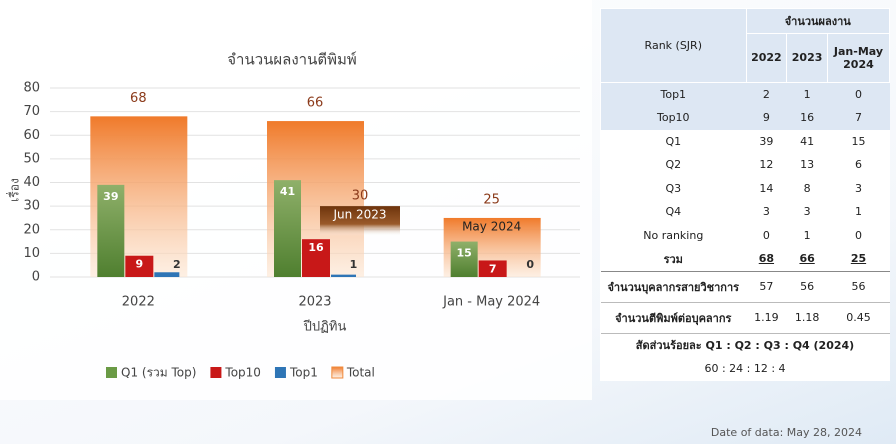 The width and height of the screenshot is (896, 444). What do you see at coordinates (303, 373) in the screenshot?
I see `legend-label: Top1` at bounding box center [303, 373].